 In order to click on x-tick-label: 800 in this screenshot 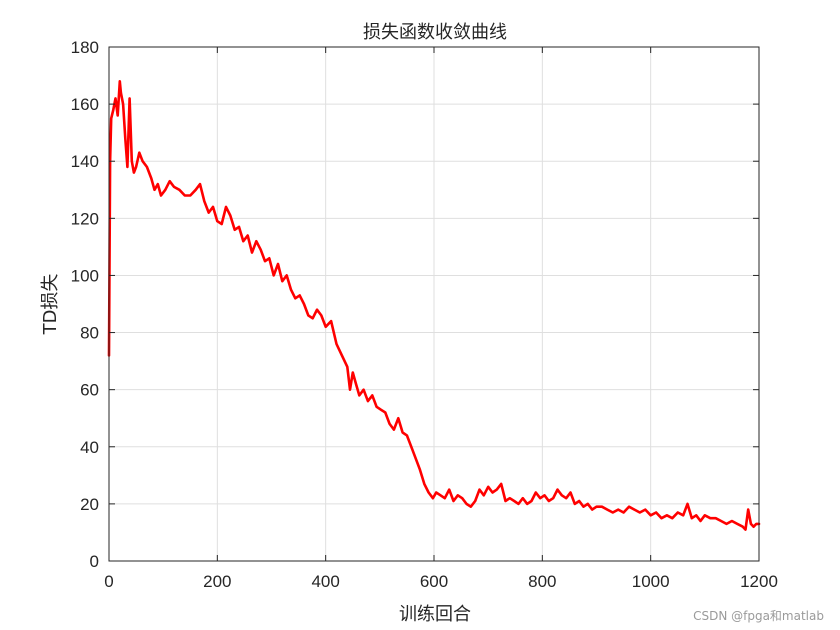, I will do `click(542, 581)`.